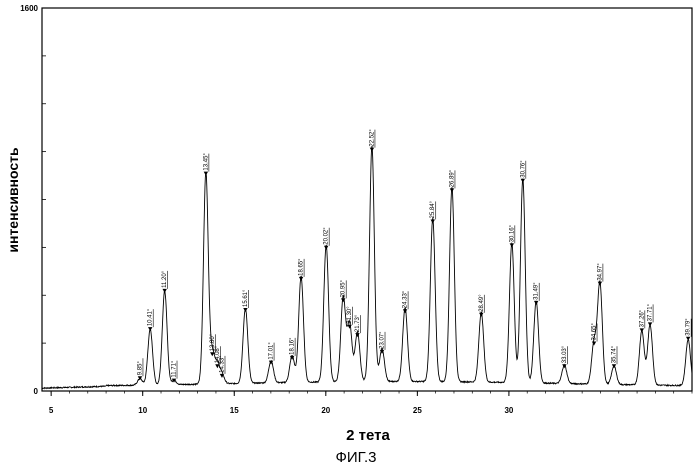 The image size is (699, 466). Describe the element at coordinates (482, 303) in the screenshot. I see `peak-label: 28.49°` at that location.